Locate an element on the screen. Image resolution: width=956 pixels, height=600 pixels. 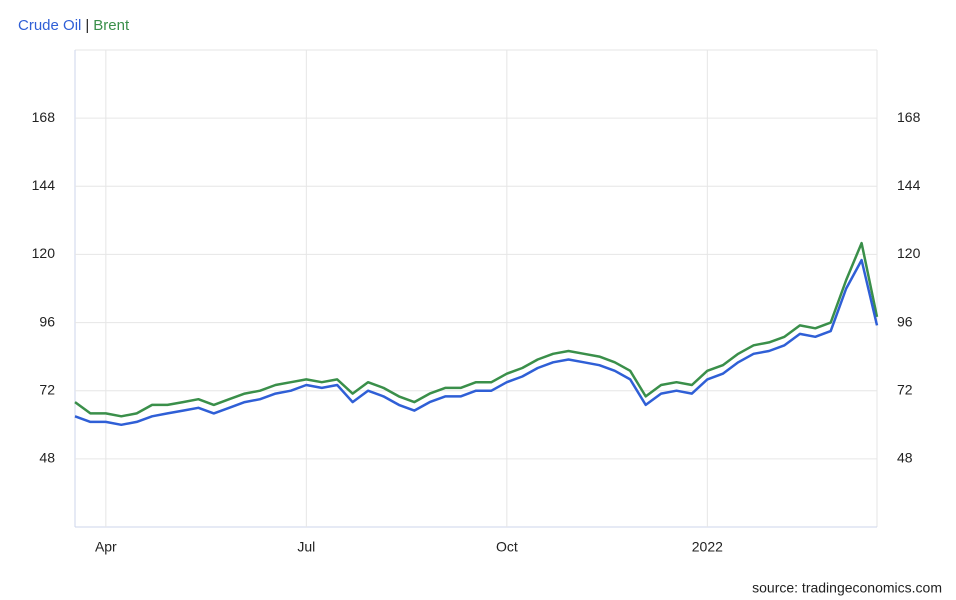
x-tick-label: 2022 is located at coordinates (707, 547).